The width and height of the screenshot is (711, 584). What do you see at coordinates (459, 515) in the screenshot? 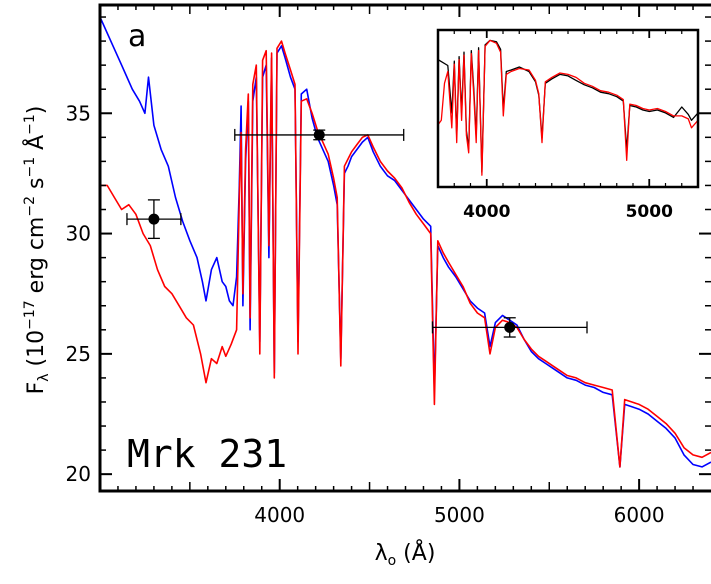
I see `x-tick-label: 5000` at bounding box center [459, 515].